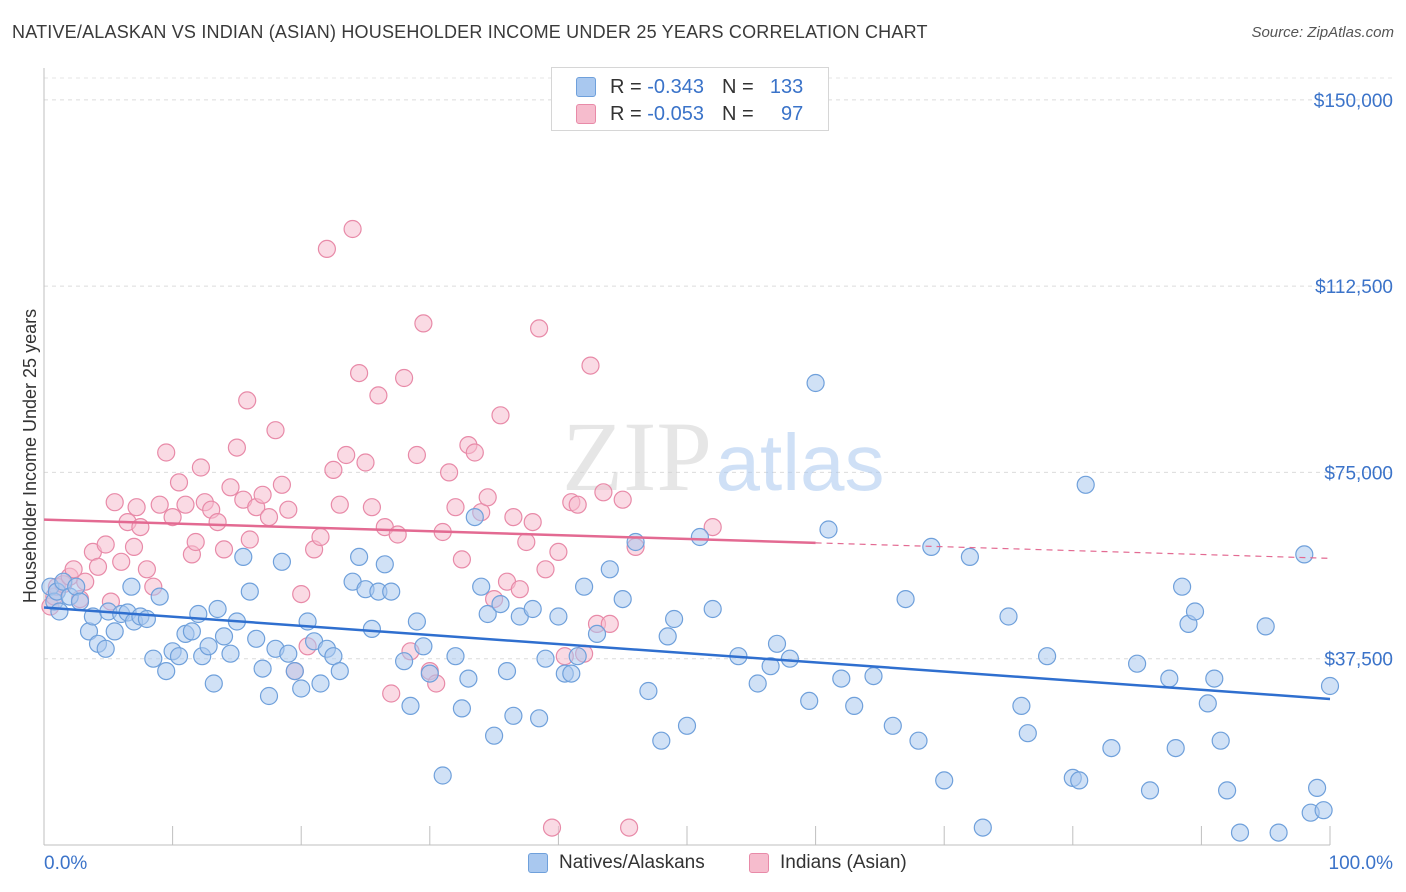 Image resolution: width=1406 pixels, height=892 pixels. What do you see at coordinates (1322, 32) in the screenshot?
I see `source-credit: Source: ZipAtlas.com` at bounding box center [1322, 32].